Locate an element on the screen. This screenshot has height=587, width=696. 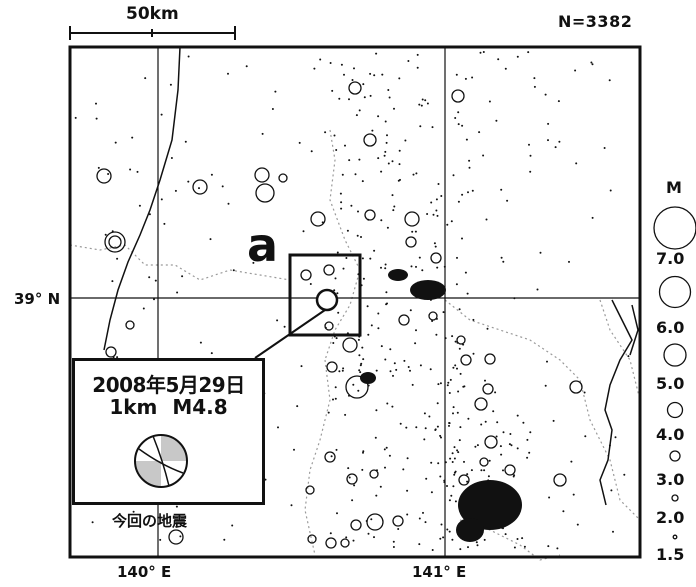
target-area-box is located at coordinates (325, 295).